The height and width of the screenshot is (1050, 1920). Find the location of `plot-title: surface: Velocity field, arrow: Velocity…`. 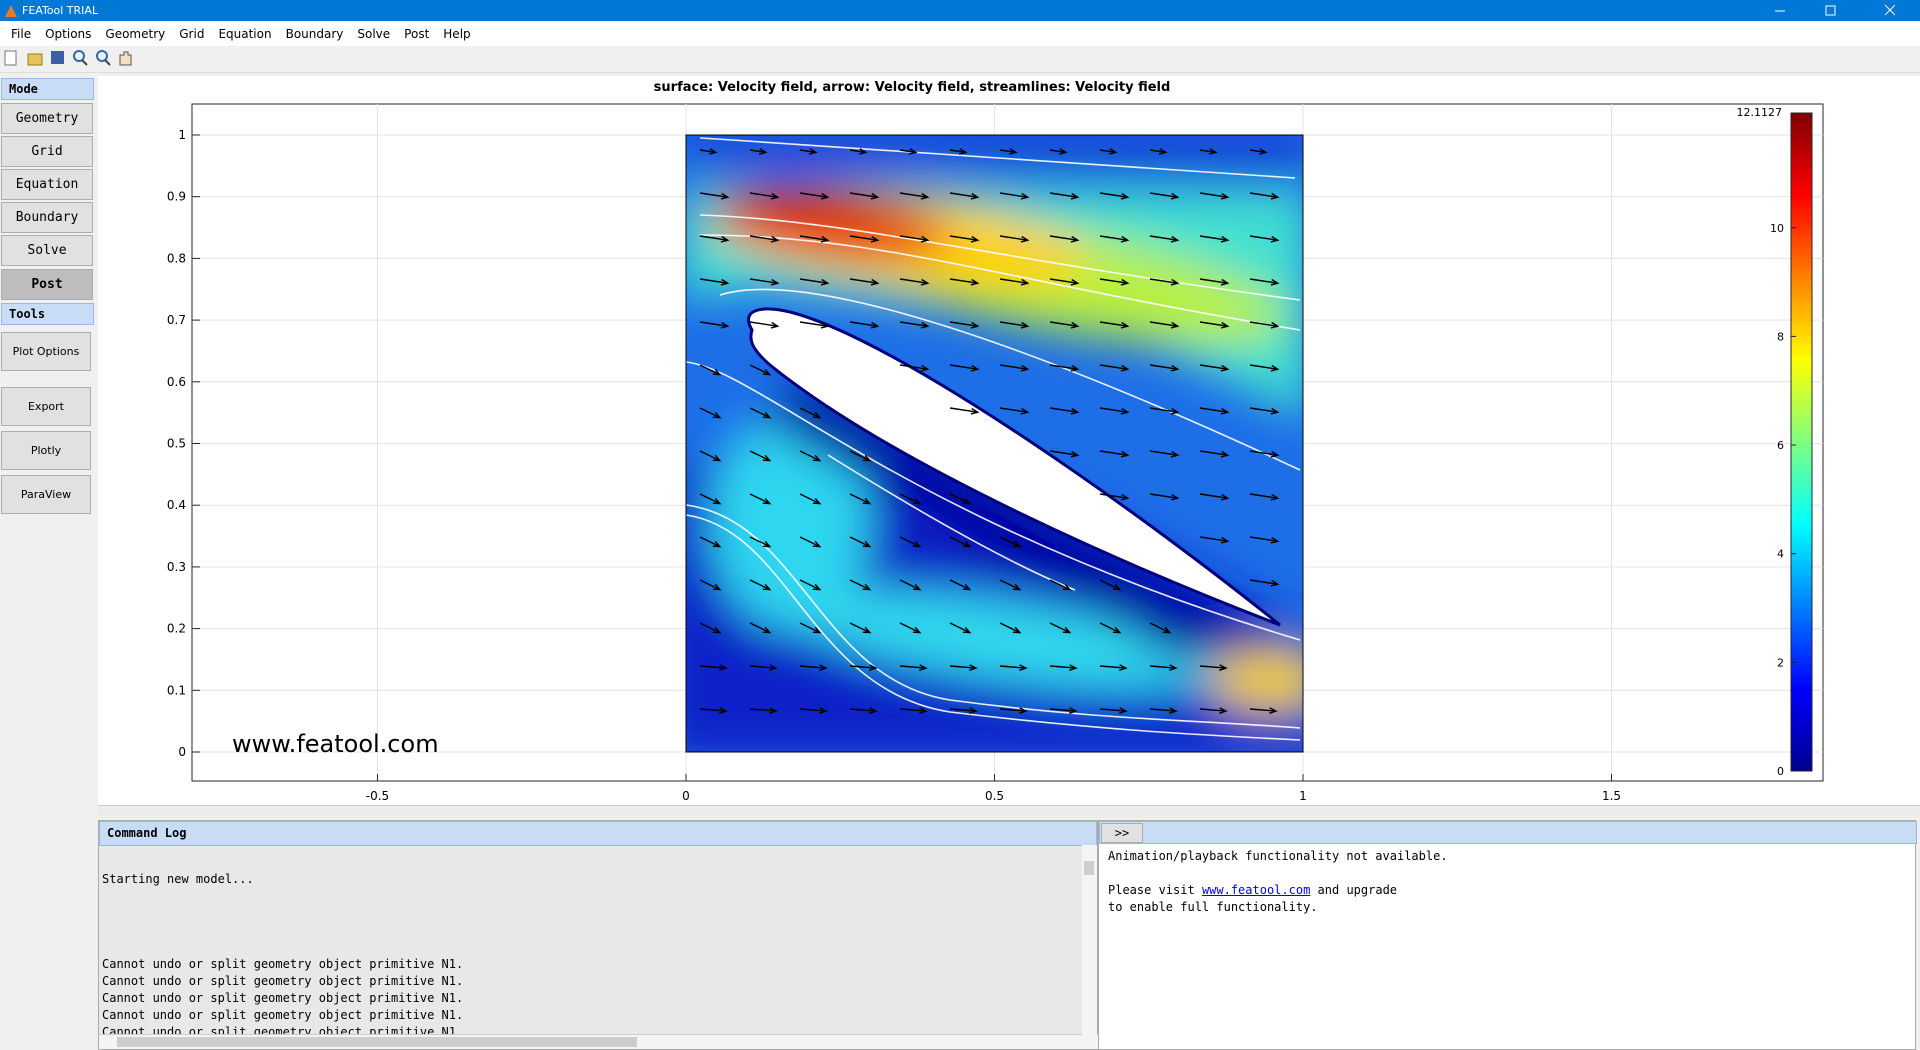

plot-title: surface: Velocity field, arrow: Velocity… is located at coordinates (912, 87).